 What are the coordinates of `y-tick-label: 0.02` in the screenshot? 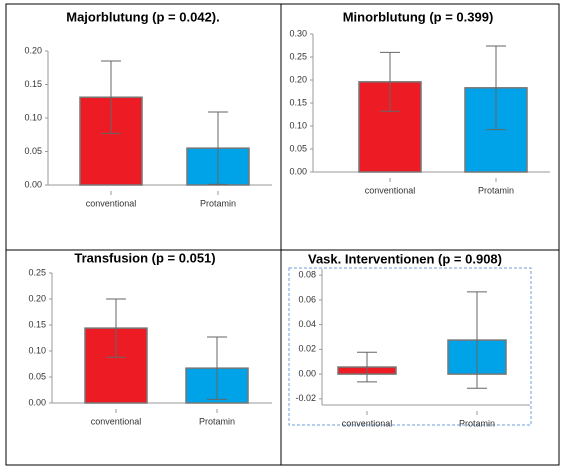 It's located at (307, 349).